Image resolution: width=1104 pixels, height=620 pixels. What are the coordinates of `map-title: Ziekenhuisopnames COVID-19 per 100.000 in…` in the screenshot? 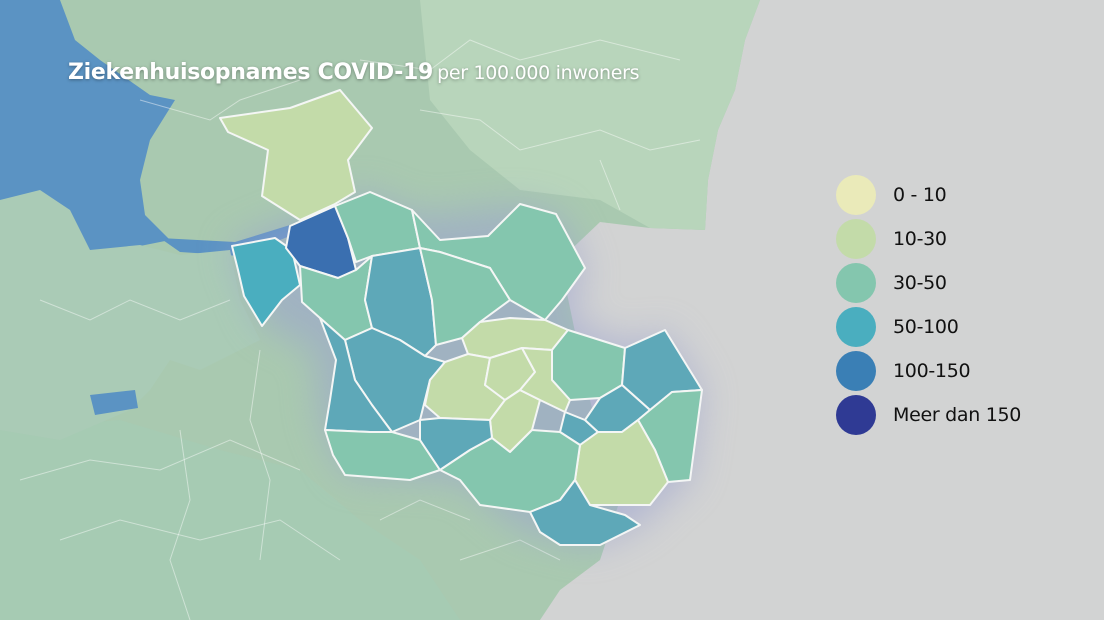 It's located at (354, 72).